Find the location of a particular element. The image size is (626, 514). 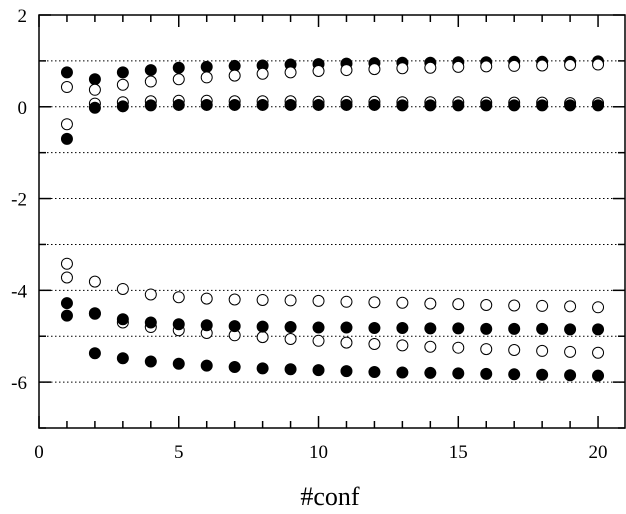

y-tick-label: 0 is located at coordinates (23, 108).